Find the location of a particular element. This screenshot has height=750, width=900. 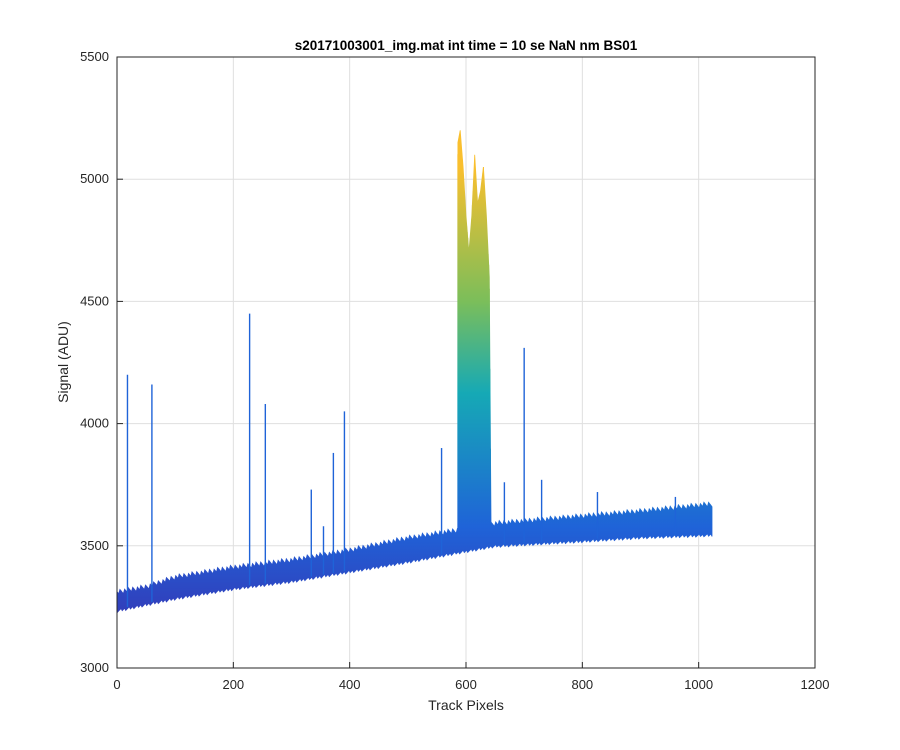

x-axis-label: Track Pixels is located at coordinates (466, 705).